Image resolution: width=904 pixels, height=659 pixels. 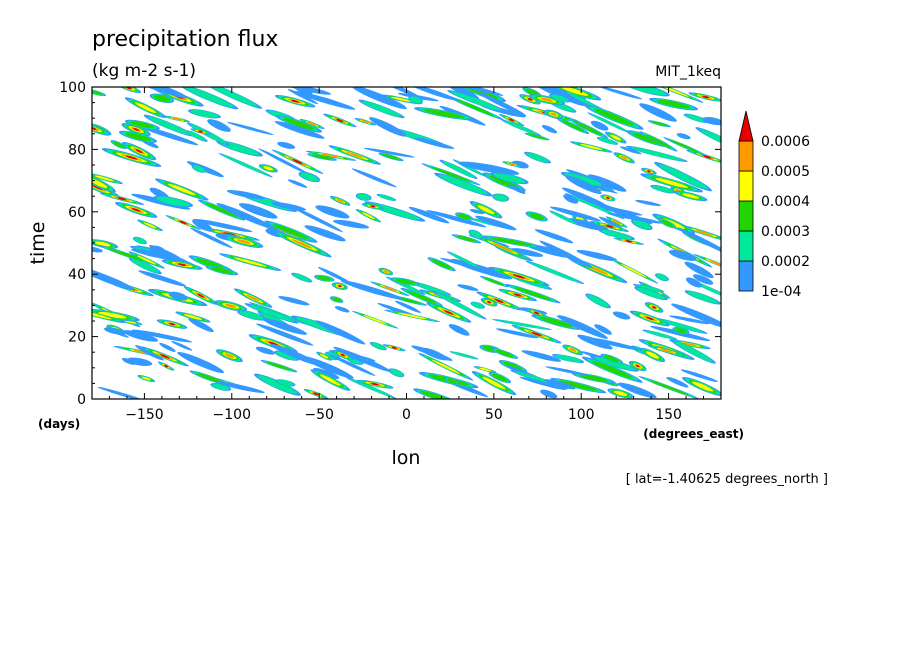 I want to click on x-tick-label: 0, so click(x=406, y=415).